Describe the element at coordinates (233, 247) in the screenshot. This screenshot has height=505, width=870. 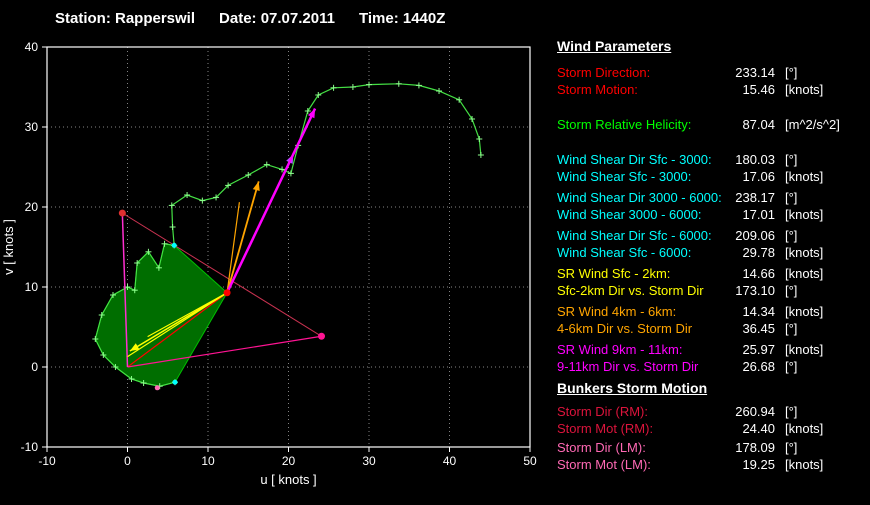
I see `sr-wind-4km-line` at that location.